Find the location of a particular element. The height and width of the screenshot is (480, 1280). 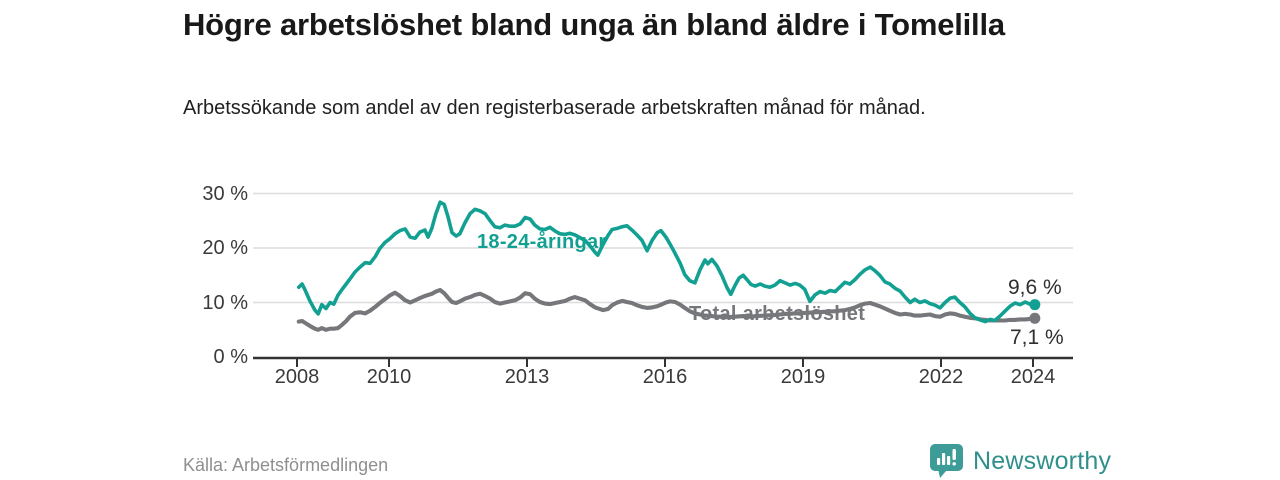

y-axis-tick-label: 10 % is located at coordinates (225, 302).